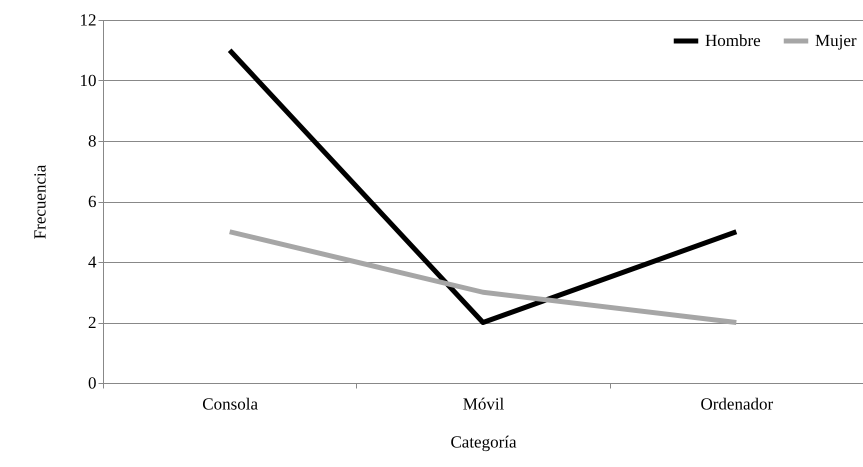 The width and height of the screenshot is (863, 467). Describe the element at coordinates (230, 404) in the screenshot. I see `x-tick-label: Consola` at that location.